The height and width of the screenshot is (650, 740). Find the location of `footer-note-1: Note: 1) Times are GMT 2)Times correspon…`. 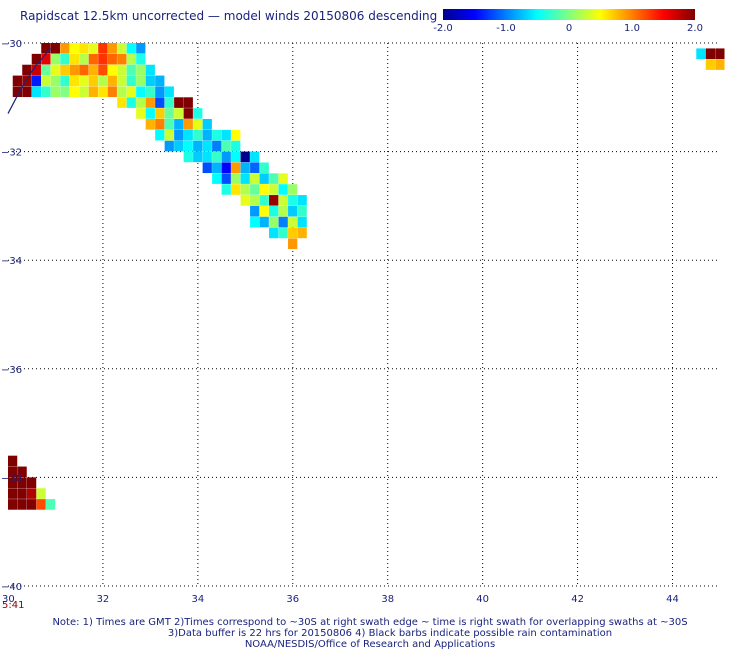

footer-note-1: Note: 1) Times are GMT 2)Times correspon… is located at coordinates (370, 622).